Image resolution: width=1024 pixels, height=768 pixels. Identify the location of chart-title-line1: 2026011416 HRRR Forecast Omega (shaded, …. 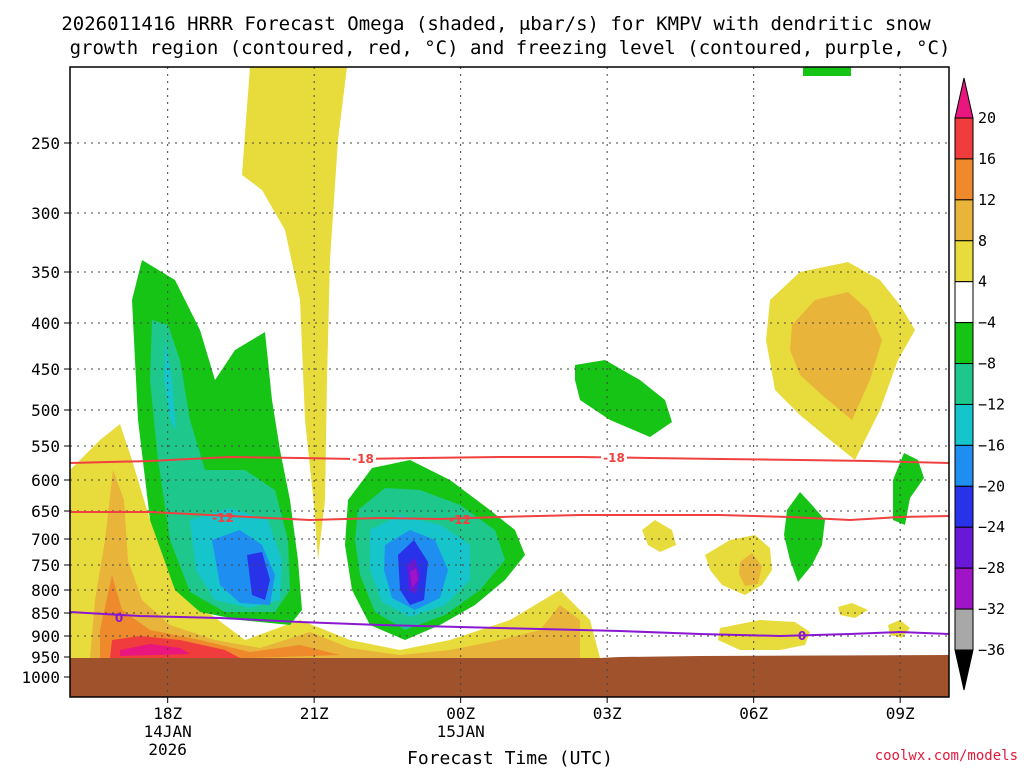
(496, 24).